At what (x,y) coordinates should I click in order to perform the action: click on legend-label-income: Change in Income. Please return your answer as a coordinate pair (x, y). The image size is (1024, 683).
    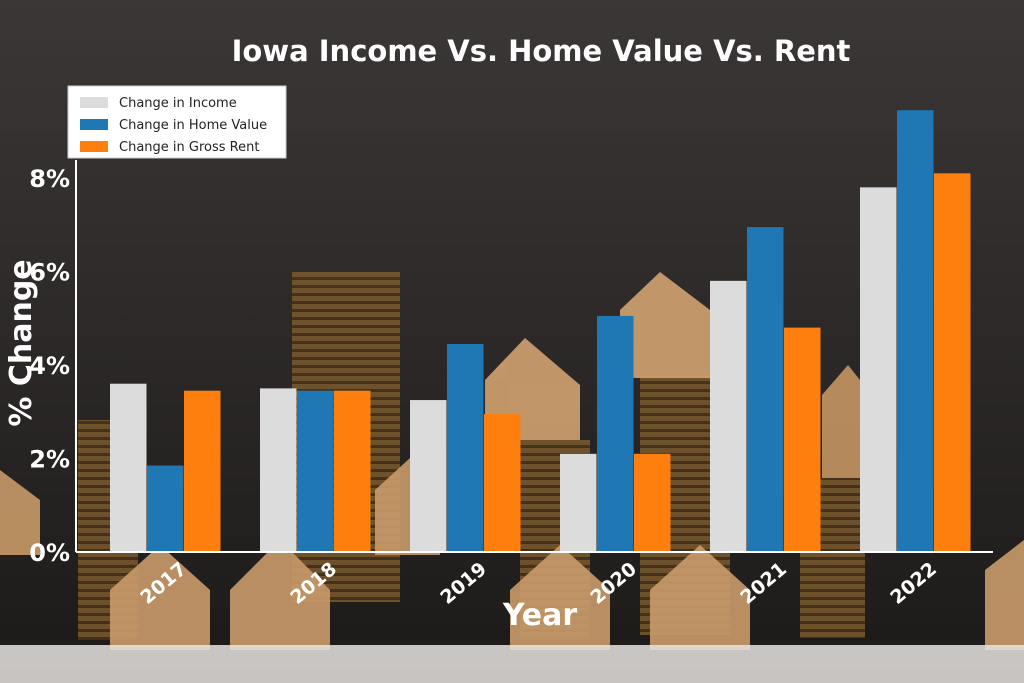
    Looking at the image, I should click on (178, 103).